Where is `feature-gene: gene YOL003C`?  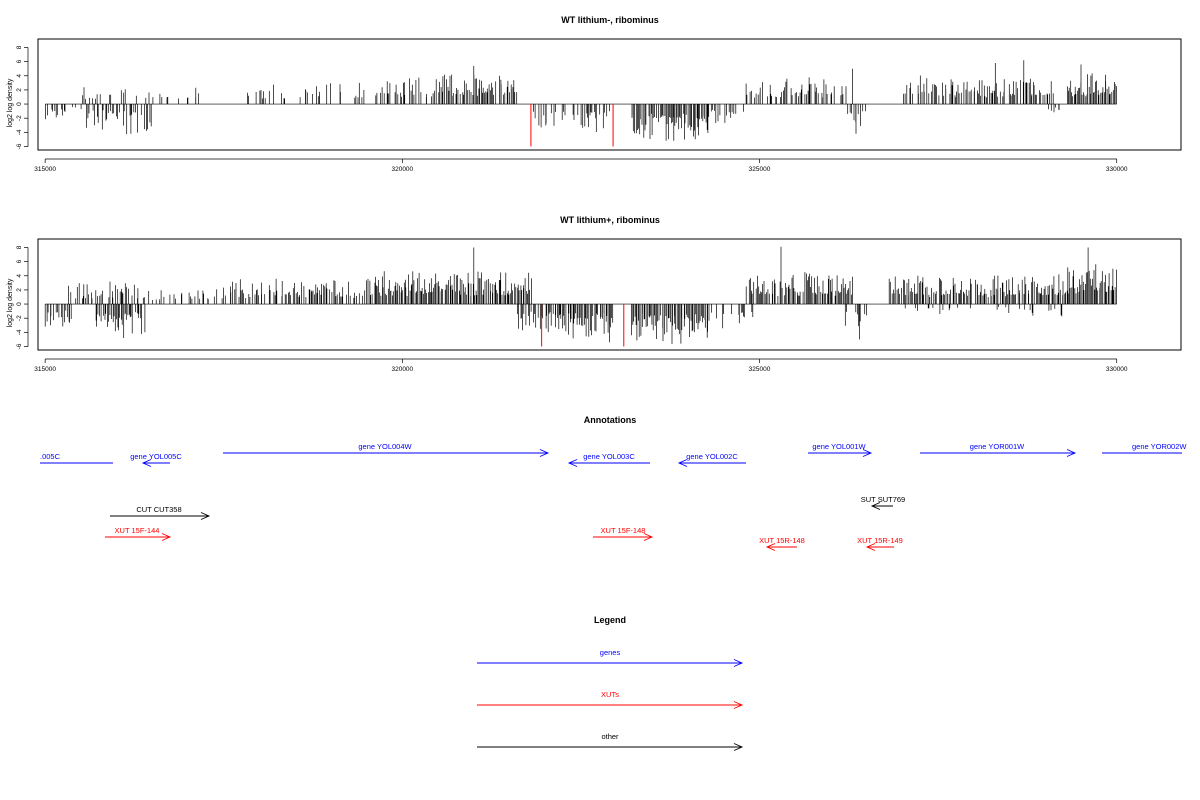 feature-gene: gene YOL003C is located at coordinates (608, 459).